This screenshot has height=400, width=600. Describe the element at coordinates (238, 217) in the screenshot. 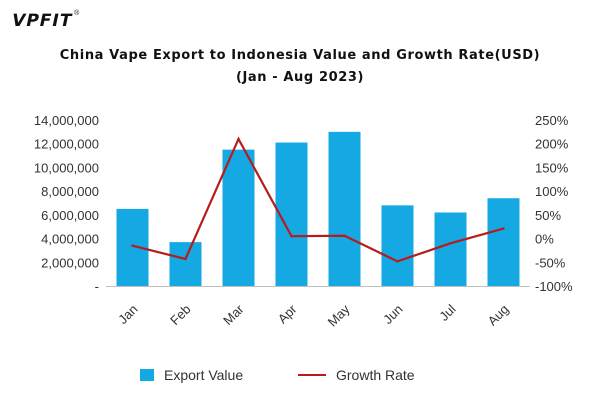

I see `bar-mar` at that location.